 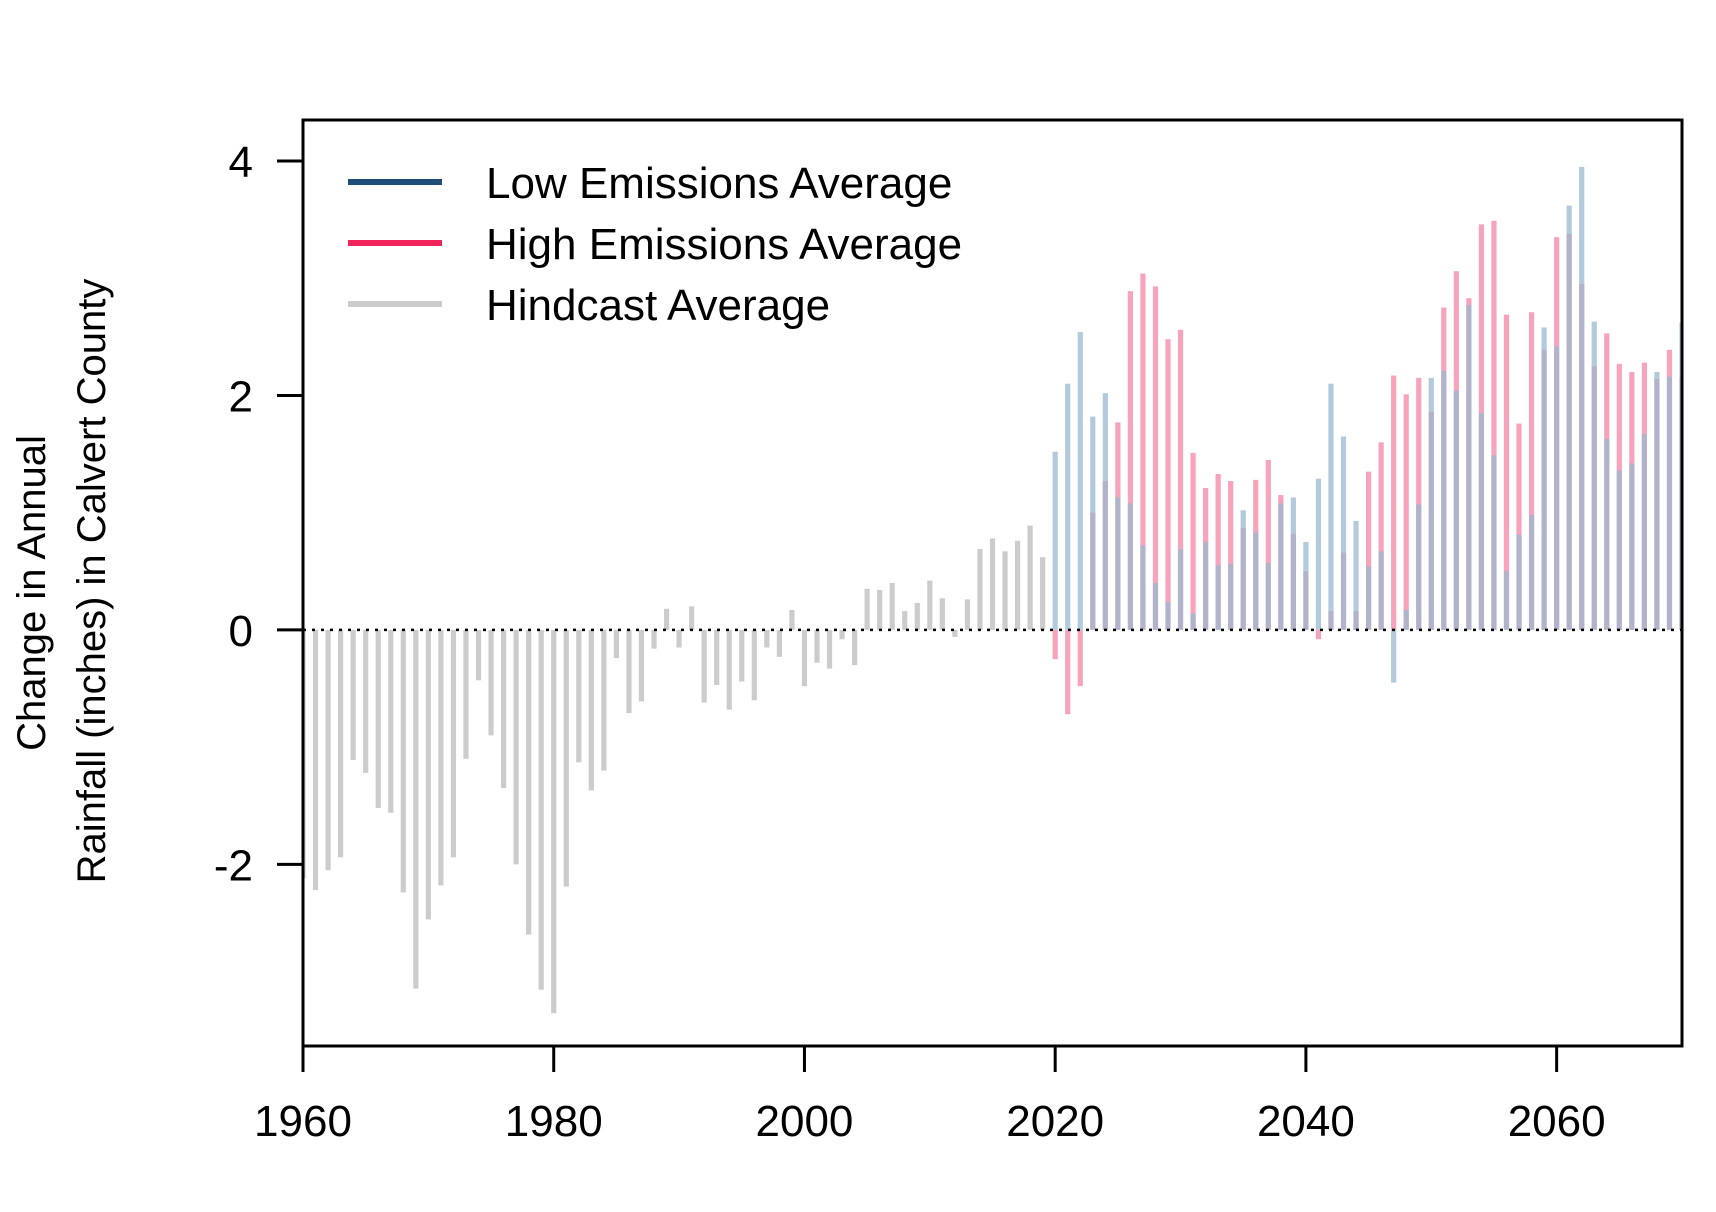 I want to click on high-emissions-series, so click(x=1367, y=467).